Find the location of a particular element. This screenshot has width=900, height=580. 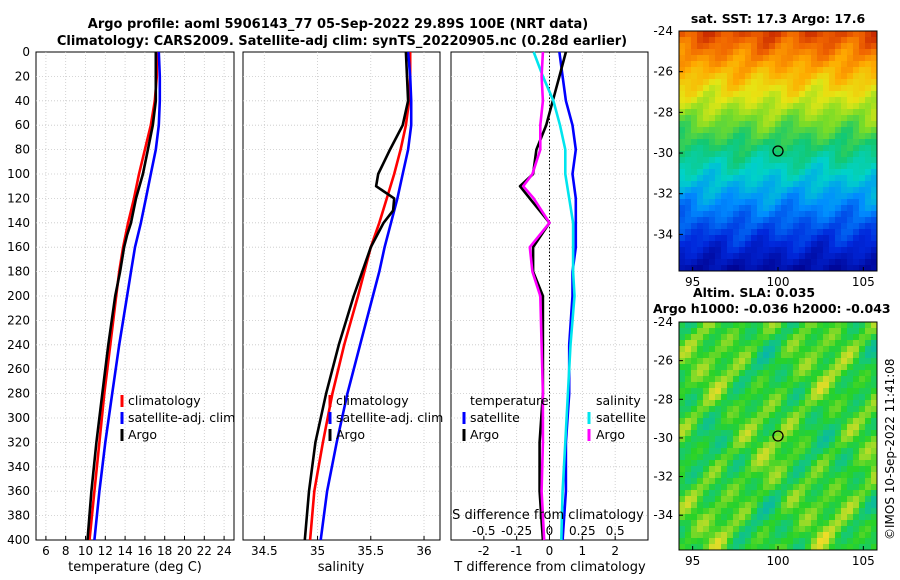

x-tick-label: 2 is located at coordinates (615, 551).